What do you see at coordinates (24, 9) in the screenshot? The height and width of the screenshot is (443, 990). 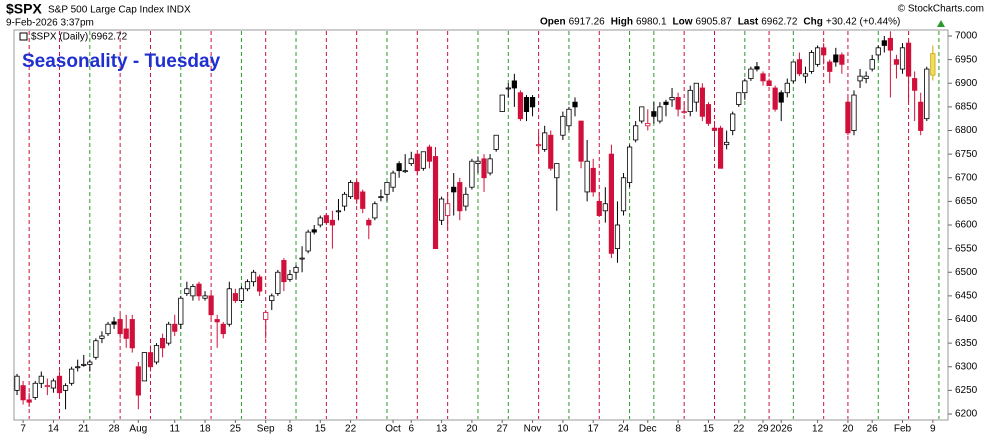 I see `symbol: $SPX` at bounding box center [24, 9].